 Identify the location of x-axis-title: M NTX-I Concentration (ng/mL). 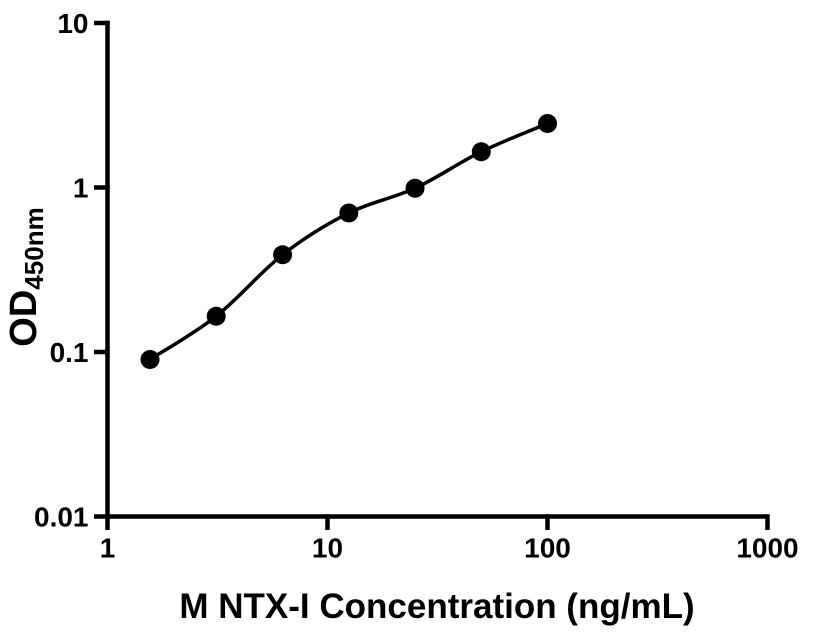
(436, 606).